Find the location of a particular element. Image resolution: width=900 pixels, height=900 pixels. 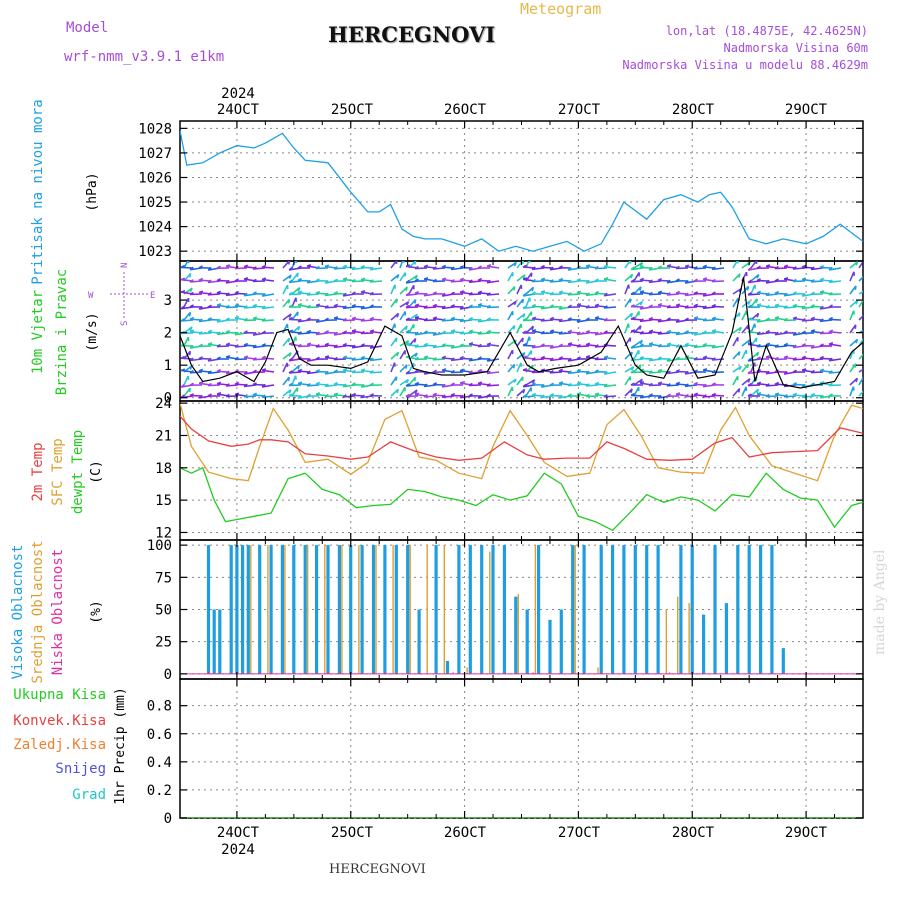

legend-ukupna-kisa: Ukupna Kisa is located at coordinates (59, 695).